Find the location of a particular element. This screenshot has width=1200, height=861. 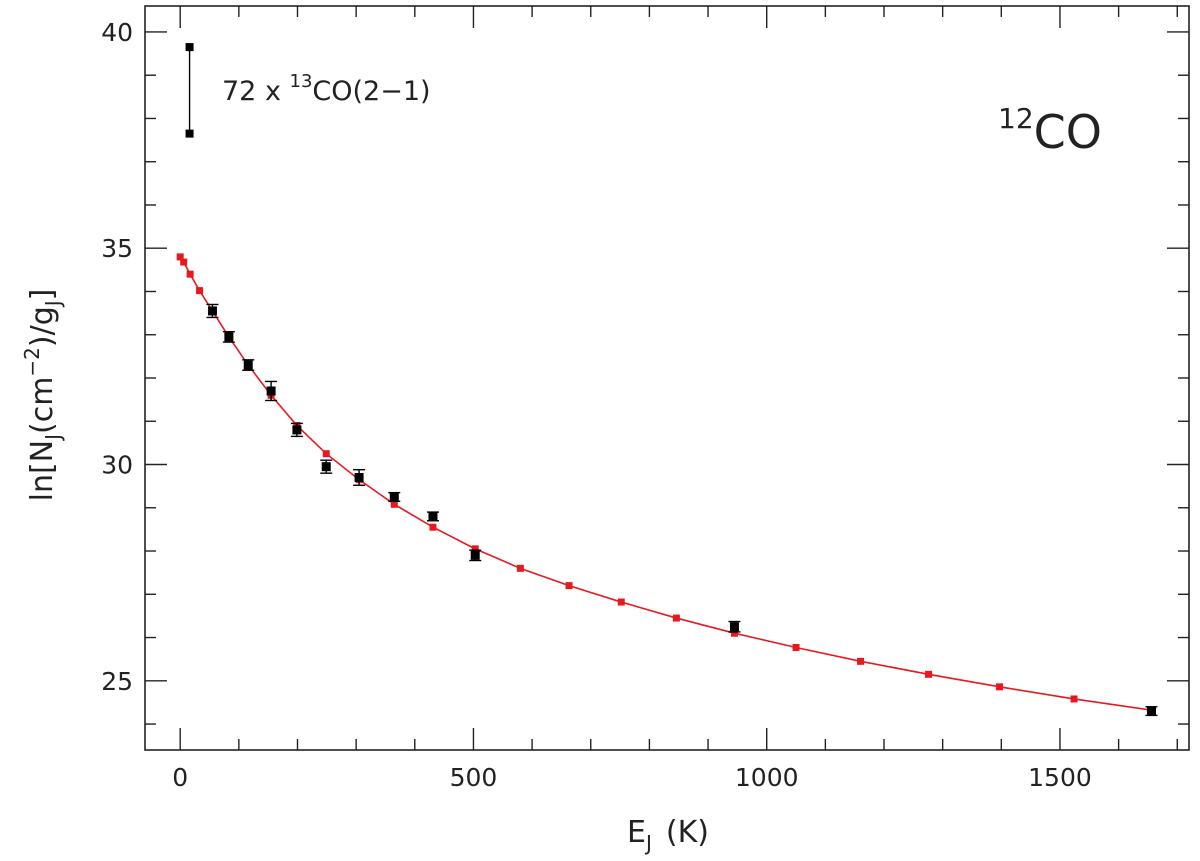

annotation-layer is located at coordinates (189, 90).